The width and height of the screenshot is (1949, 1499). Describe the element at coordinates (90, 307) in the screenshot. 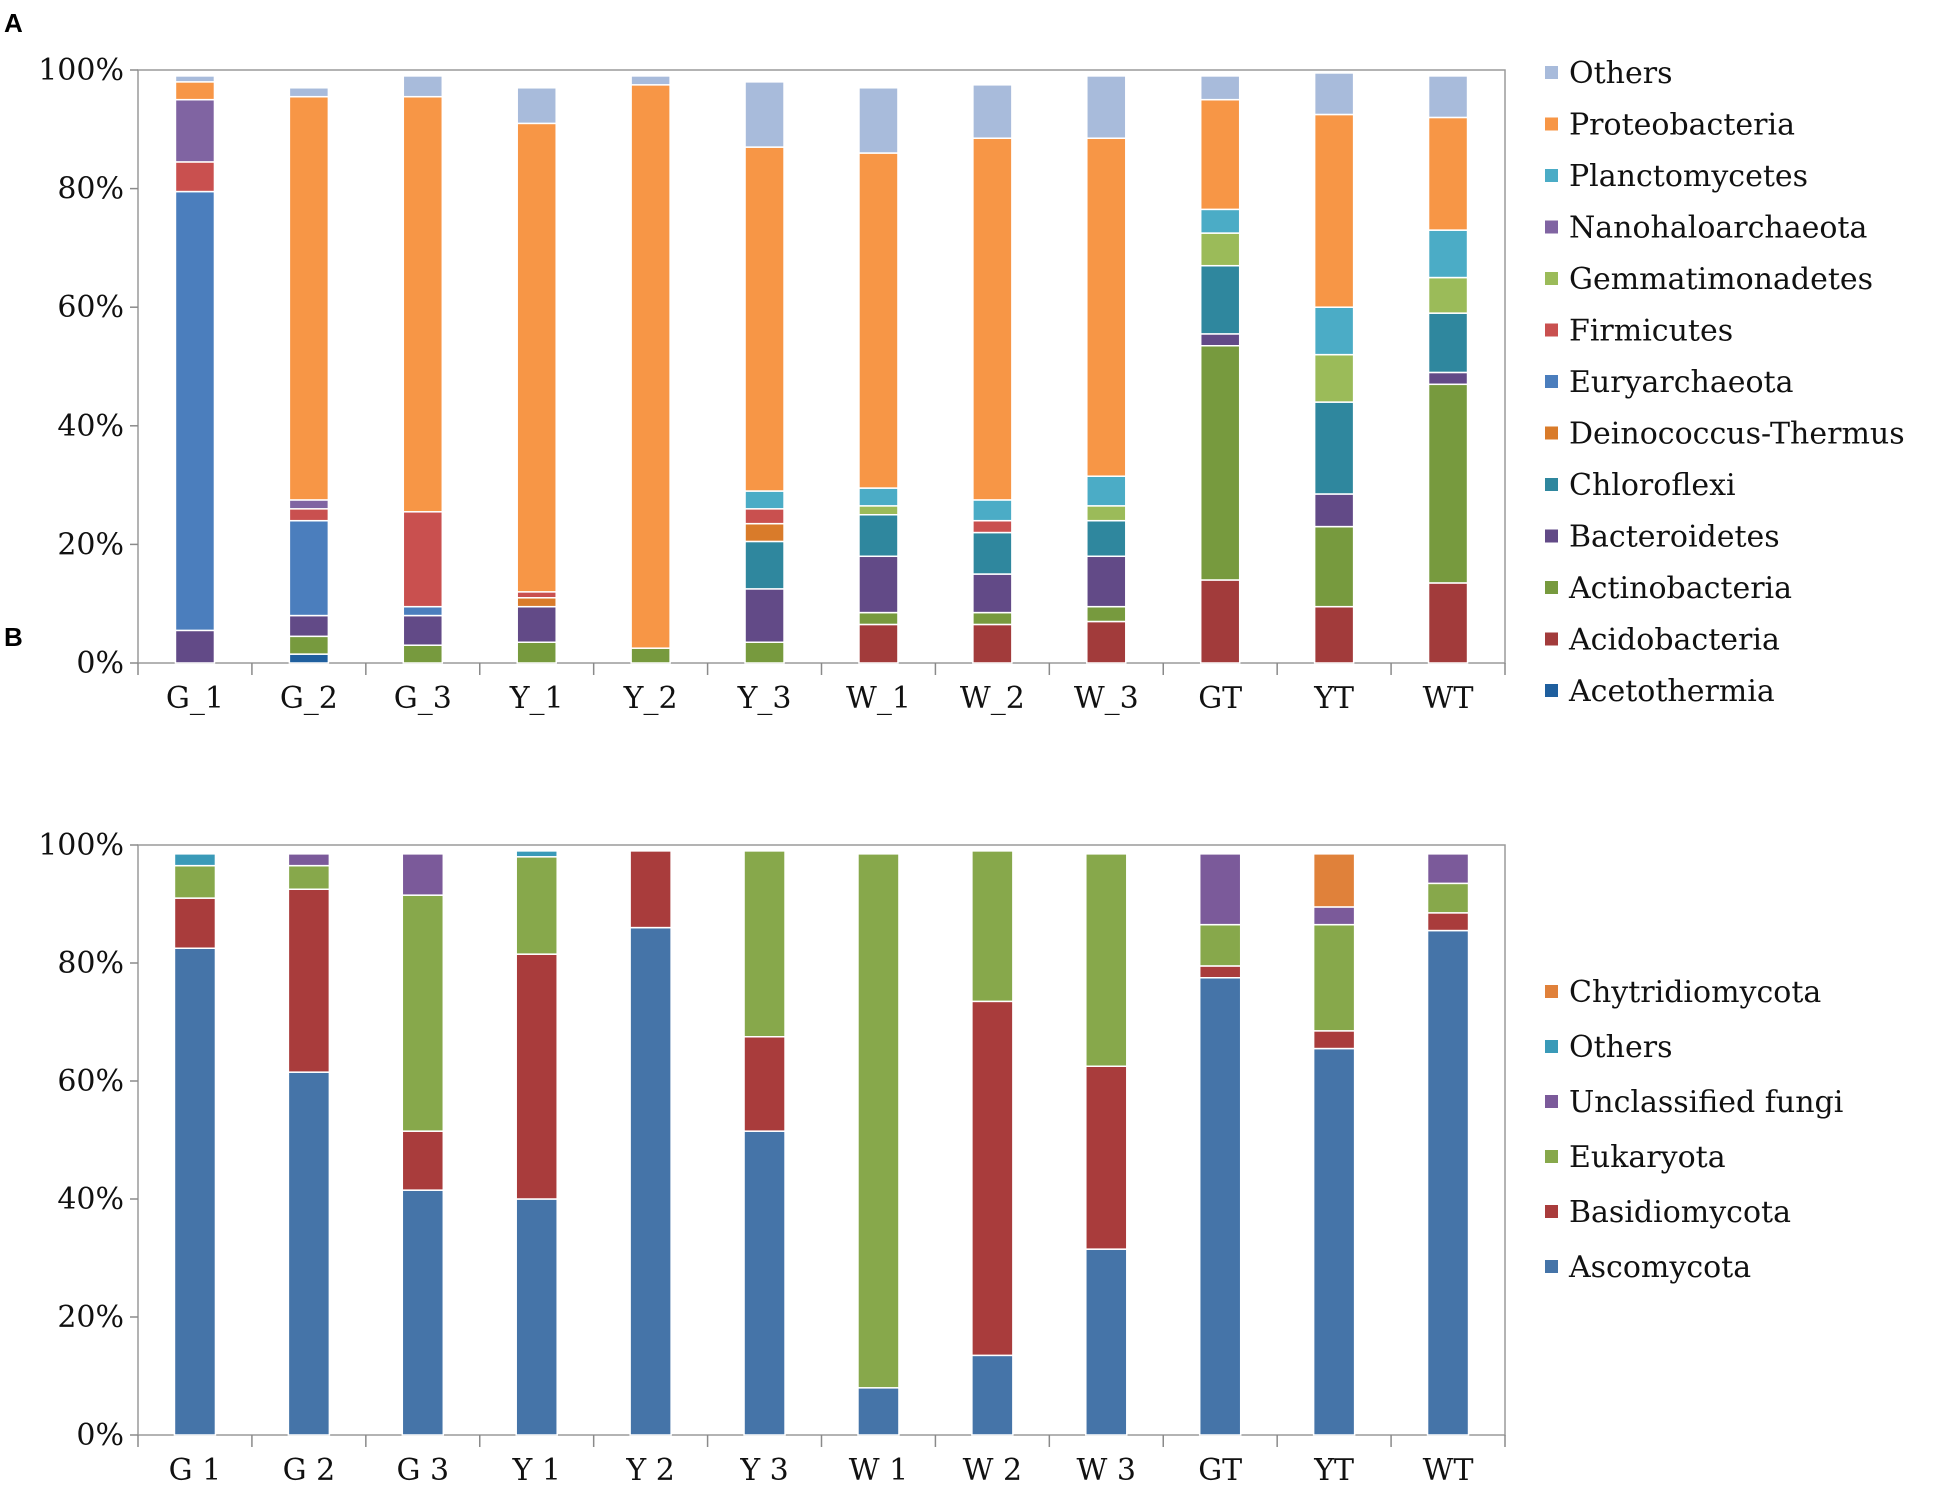

I see `y-tick-label-a: 60%` at that location.